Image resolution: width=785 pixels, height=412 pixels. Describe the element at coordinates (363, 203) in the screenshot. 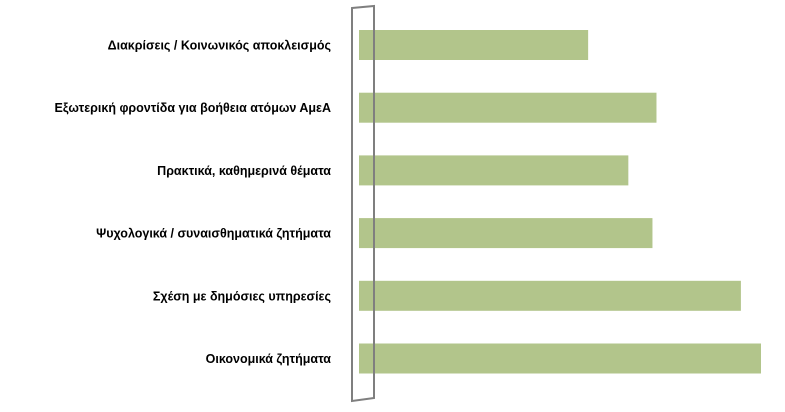

I see `y-axis-wall` at that location.